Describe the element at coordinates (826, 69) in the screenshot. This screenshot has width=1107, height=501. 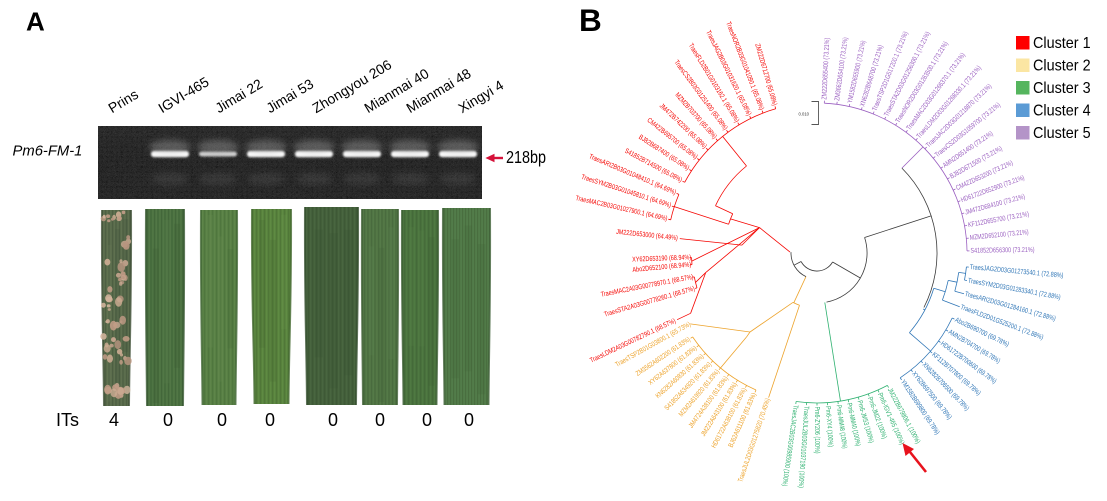
I see `svg-text: ZM222D655400 (73.21%)` at that location.